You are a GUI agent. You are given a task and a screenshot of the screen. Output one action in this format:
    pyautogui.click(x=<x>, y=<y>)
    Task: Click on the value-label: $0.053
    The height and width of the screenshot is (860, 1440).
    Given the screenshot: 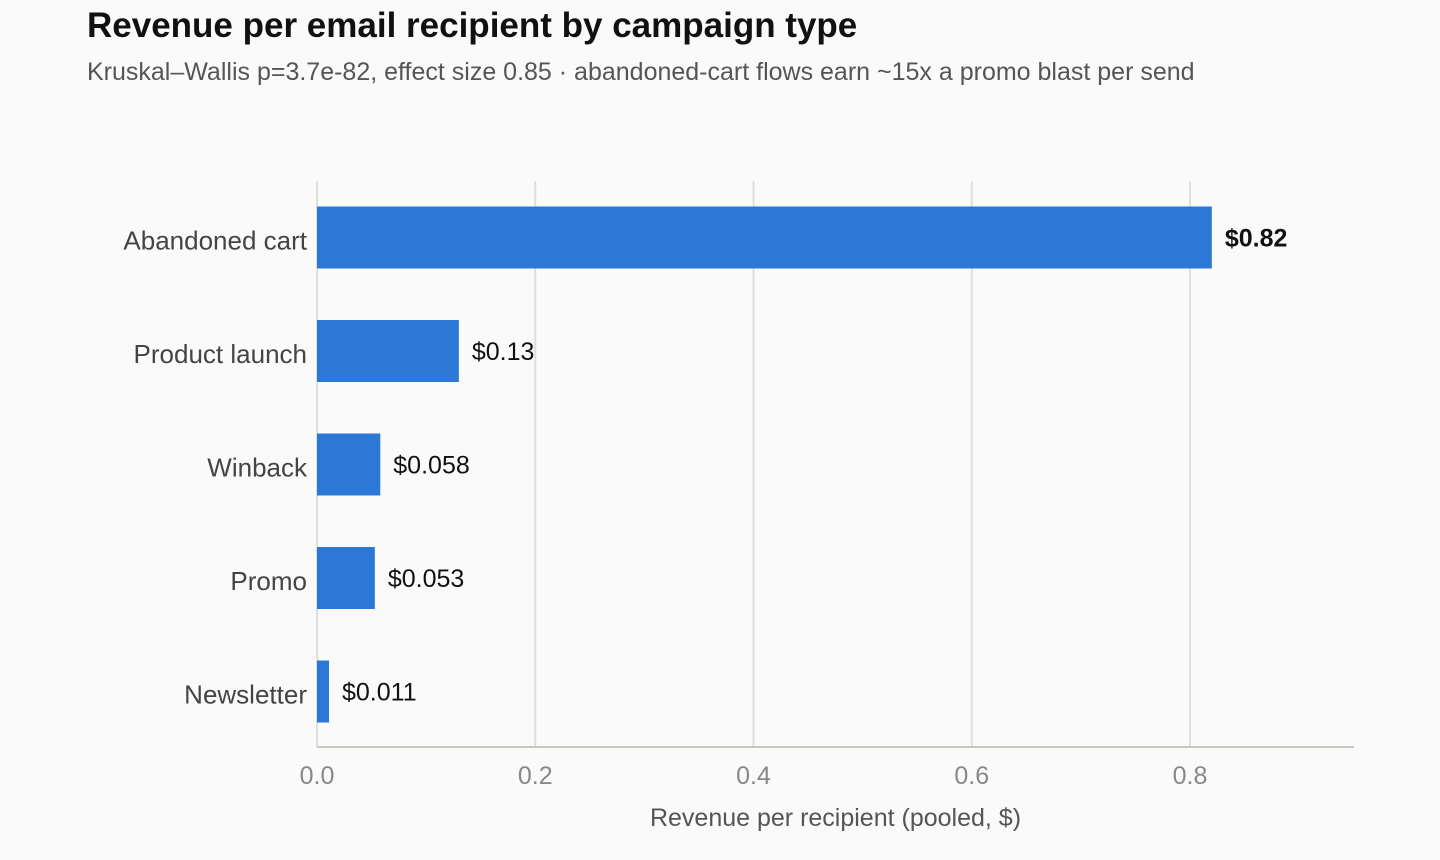 What is the action you would take?
    pyautogui.click(x=426, y=579)
    